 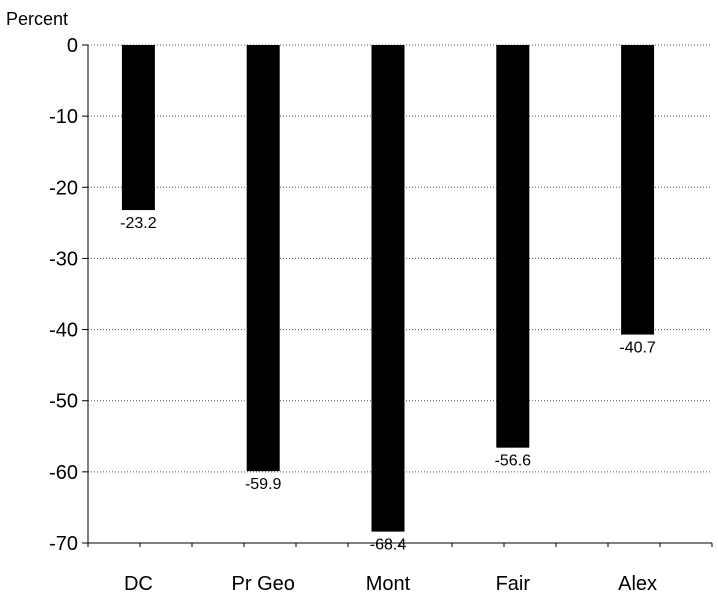 I want to click on data-label: -56.6, so click(x=513, y=461).